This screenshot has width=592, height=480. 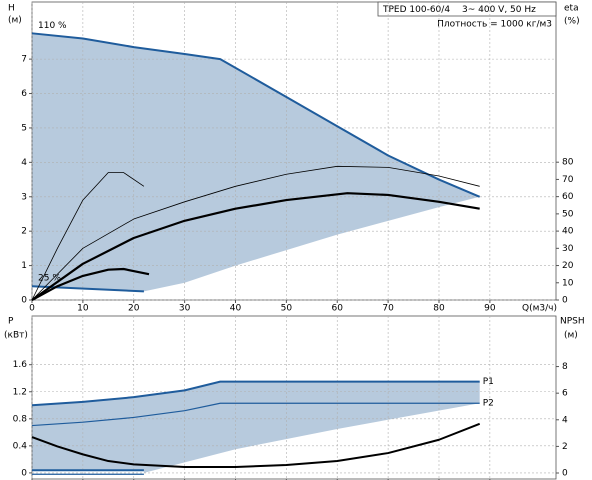 What do you see at coordinates (568, 283) in the screenshot?
I see `y2-tick-label: 10` at bounding box center [568, 283].